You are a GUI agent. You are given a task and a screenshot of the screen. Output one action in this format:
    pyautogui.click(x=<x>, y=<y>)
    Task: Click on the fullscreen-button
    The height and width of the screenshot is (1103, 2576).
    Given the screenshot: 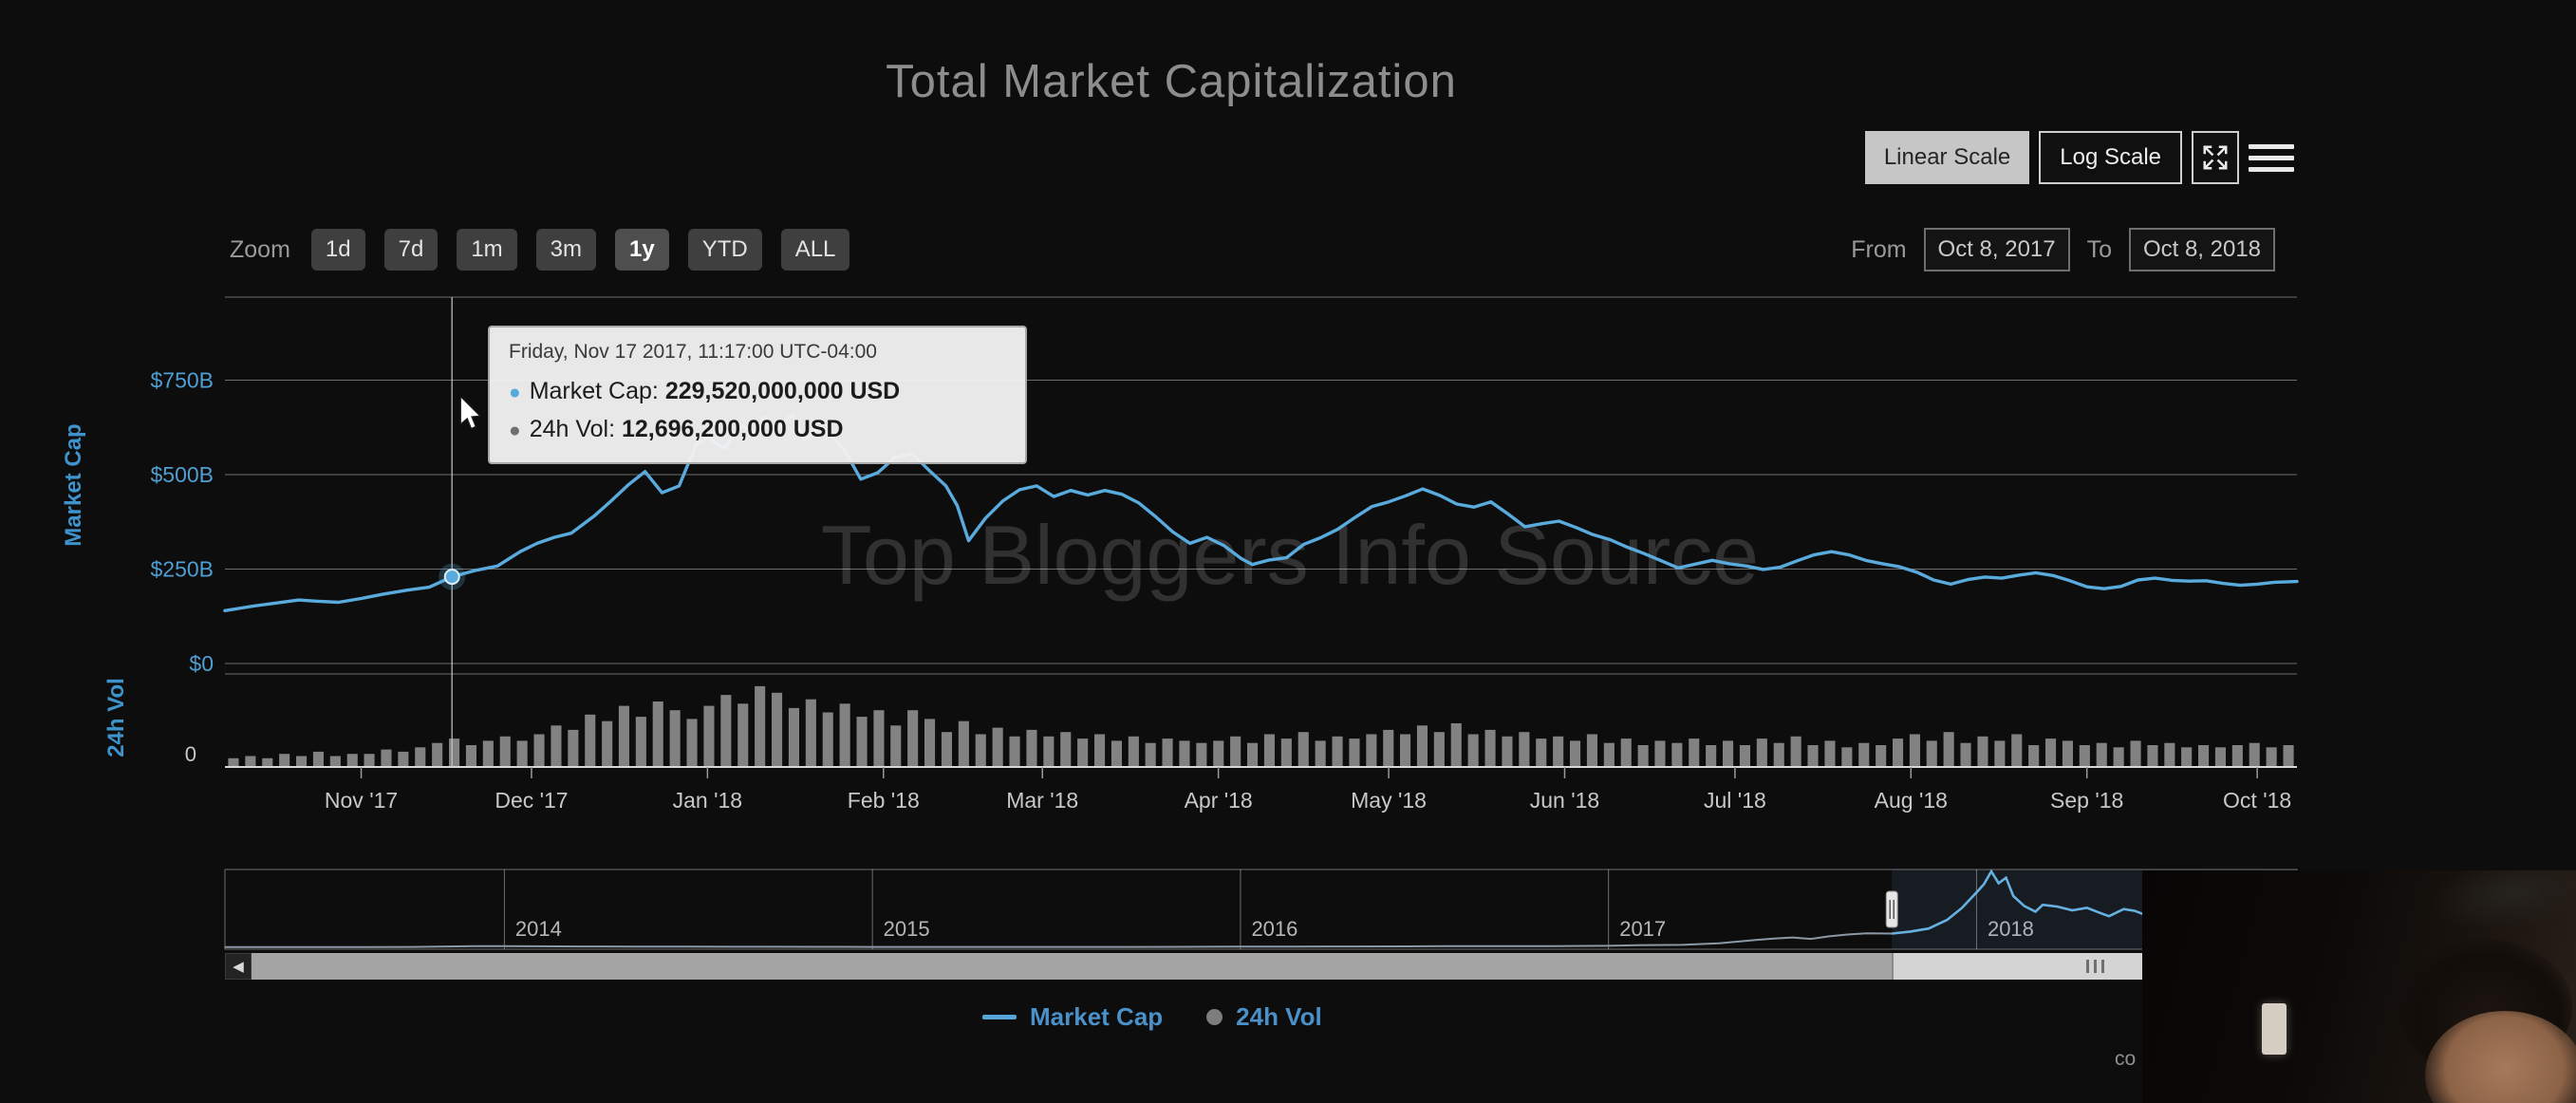 What is the action you would take?
    pyautogui.click(x=2215, y=158)
    